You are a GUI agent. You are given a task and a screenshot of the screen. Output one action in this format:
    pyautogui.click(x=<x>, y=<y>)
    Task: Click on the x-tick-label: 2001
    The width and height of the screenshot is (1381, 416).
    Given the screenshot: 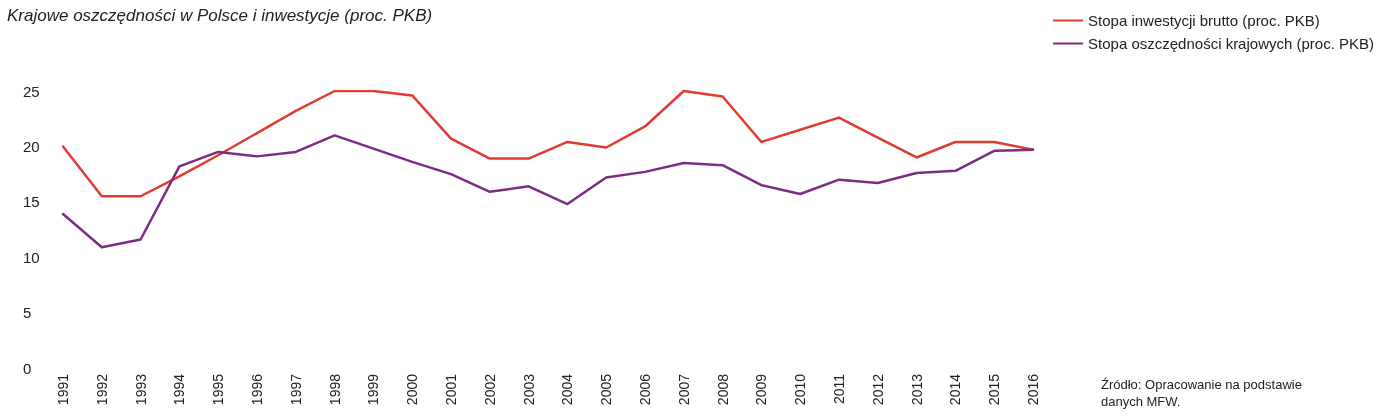 What is the action you would take?
    pyautogui.click(x=451, y=389)
    